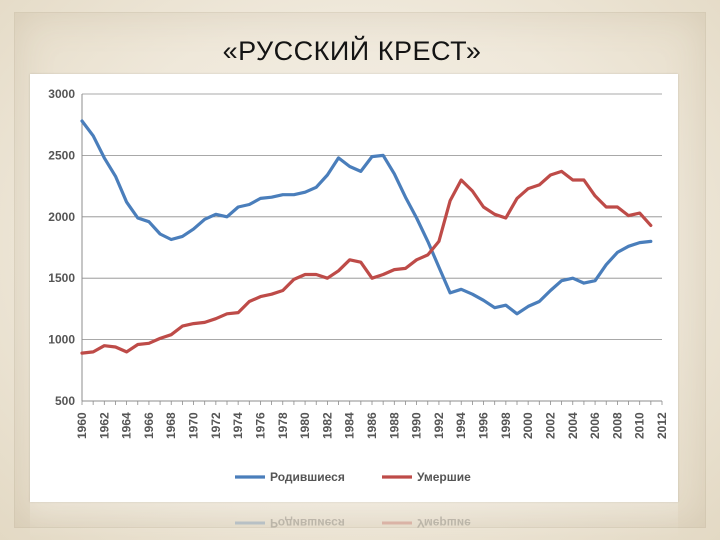  Describe the element at coordinates (506, 425) in the screenshot. I see `x-tick-label: 1998` at that location.